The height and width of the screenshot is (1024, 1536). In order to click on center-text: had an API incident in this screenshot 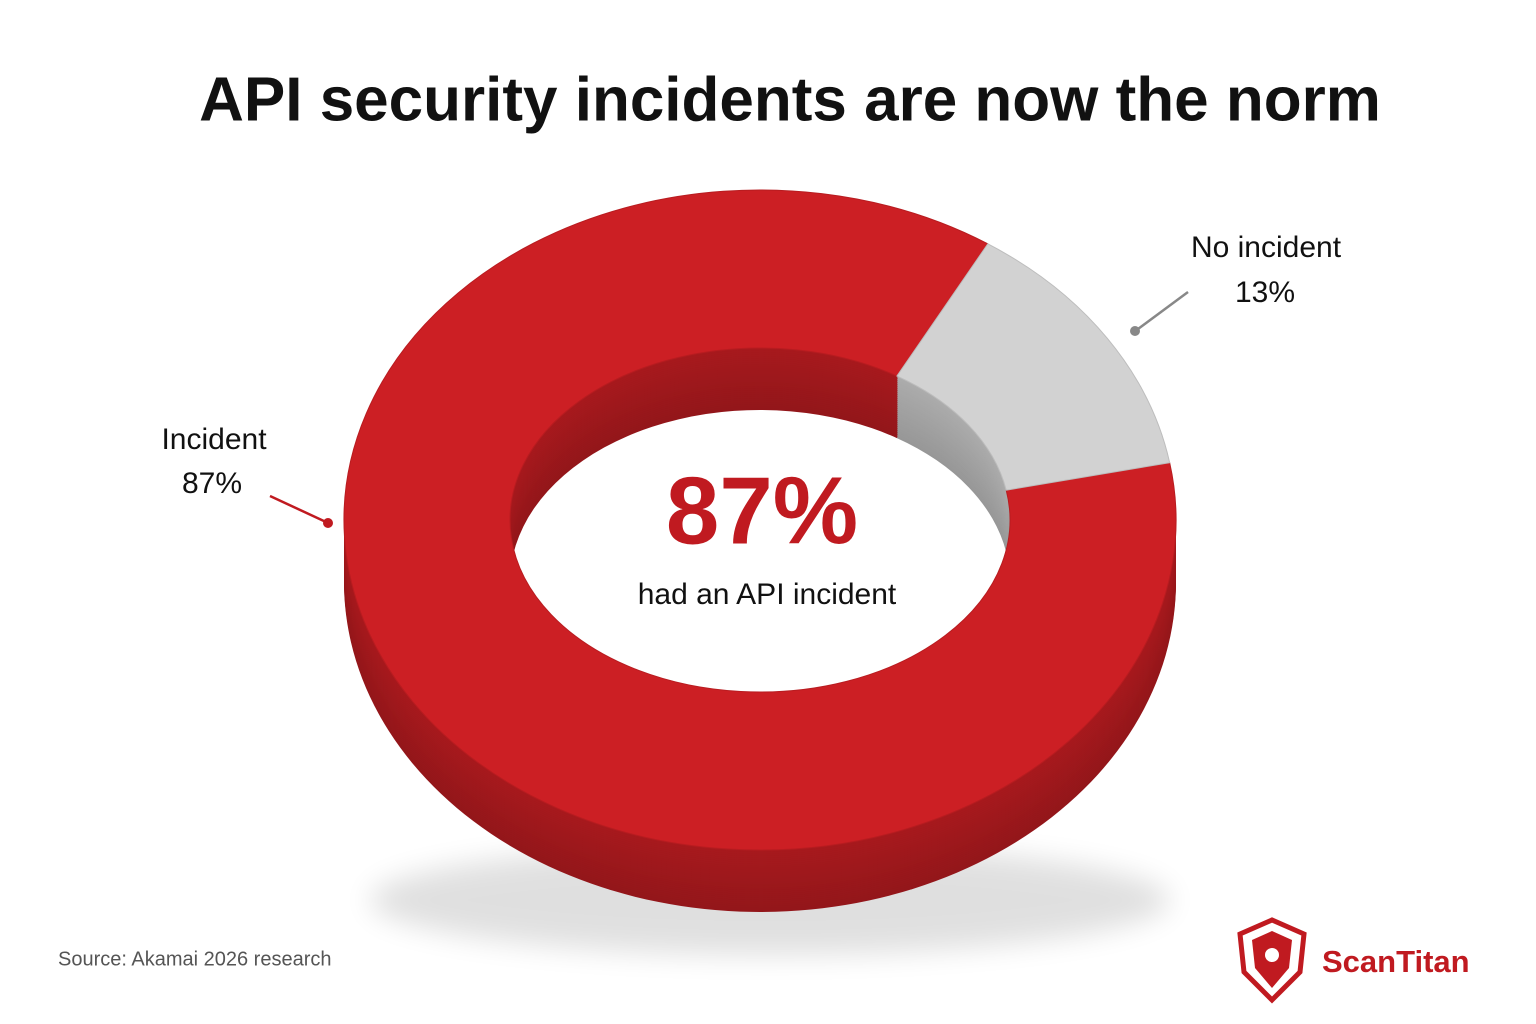, I will do `click(767, 594)`.